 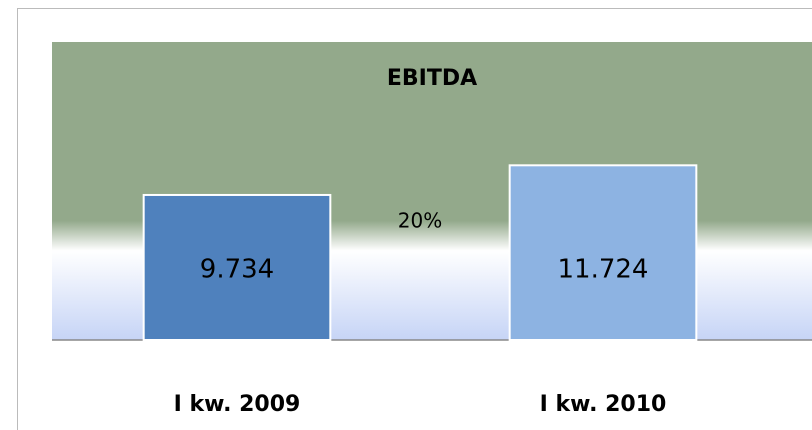 What do you see at coordinates (603, 270) in the screenshot?
I see `value-label: 11.724` at bounding box center [603, 270].